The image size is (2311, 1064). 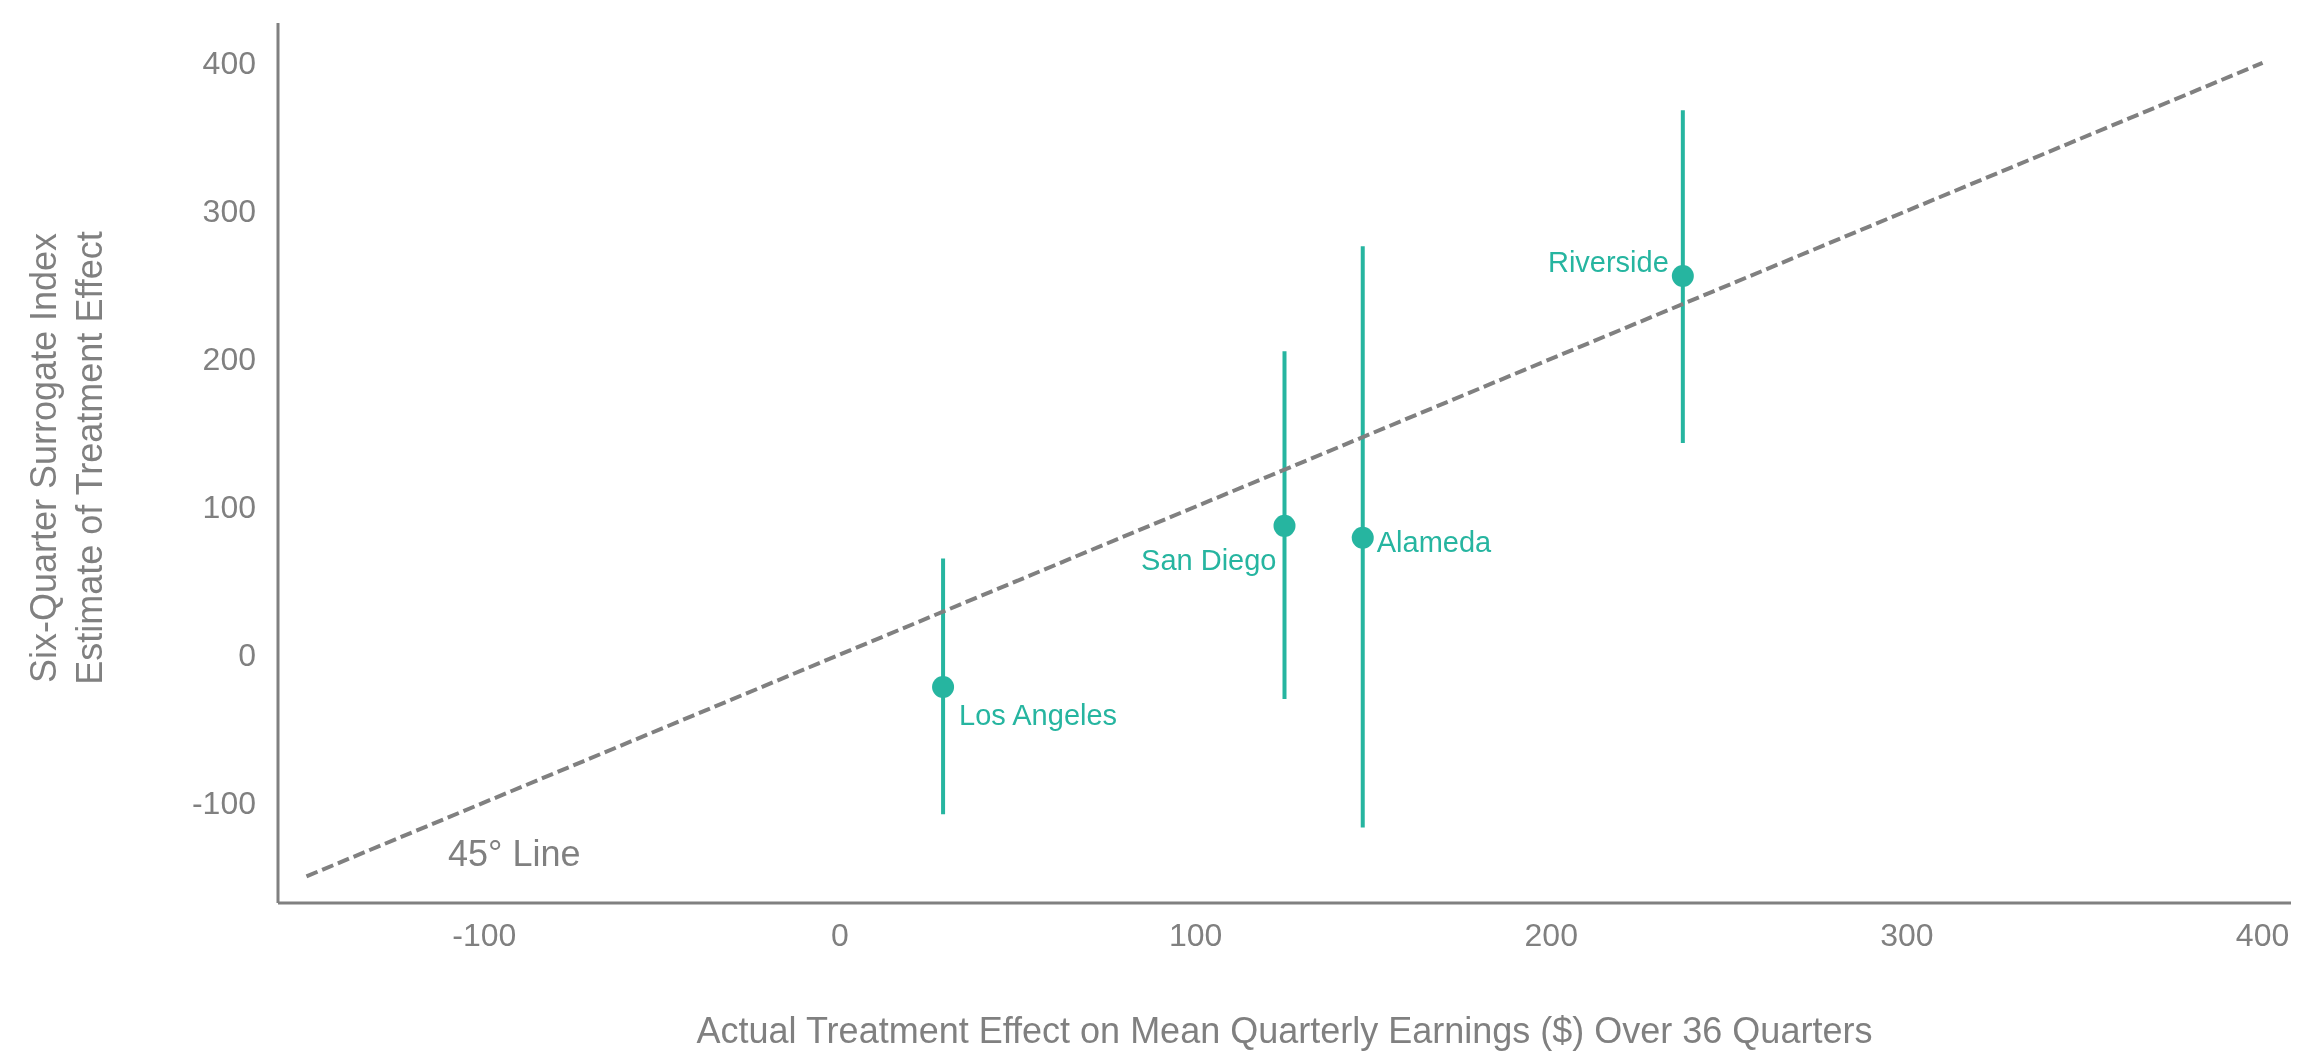 What do you see at coordinates (66, 458) in the screenshot?
I see `y-axis-title: Six-Quarter Surrogate Index Estimate of Treatment Effect` at bounding box center [66, 458].